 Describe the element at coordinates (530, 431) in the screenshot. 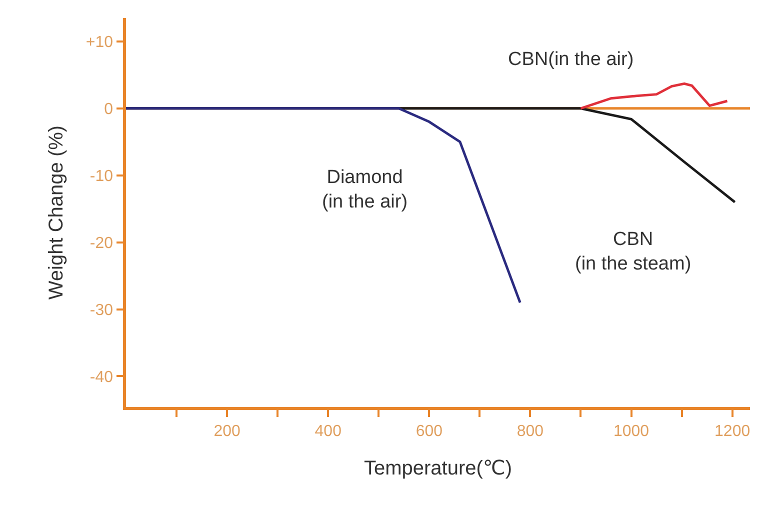

I see `x-tick-label: 800` at that location.